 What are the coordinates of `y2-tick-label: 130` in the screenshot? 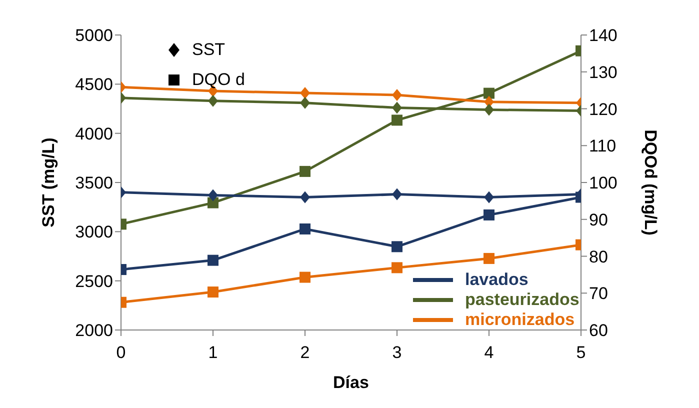 It's located at (603, 72).